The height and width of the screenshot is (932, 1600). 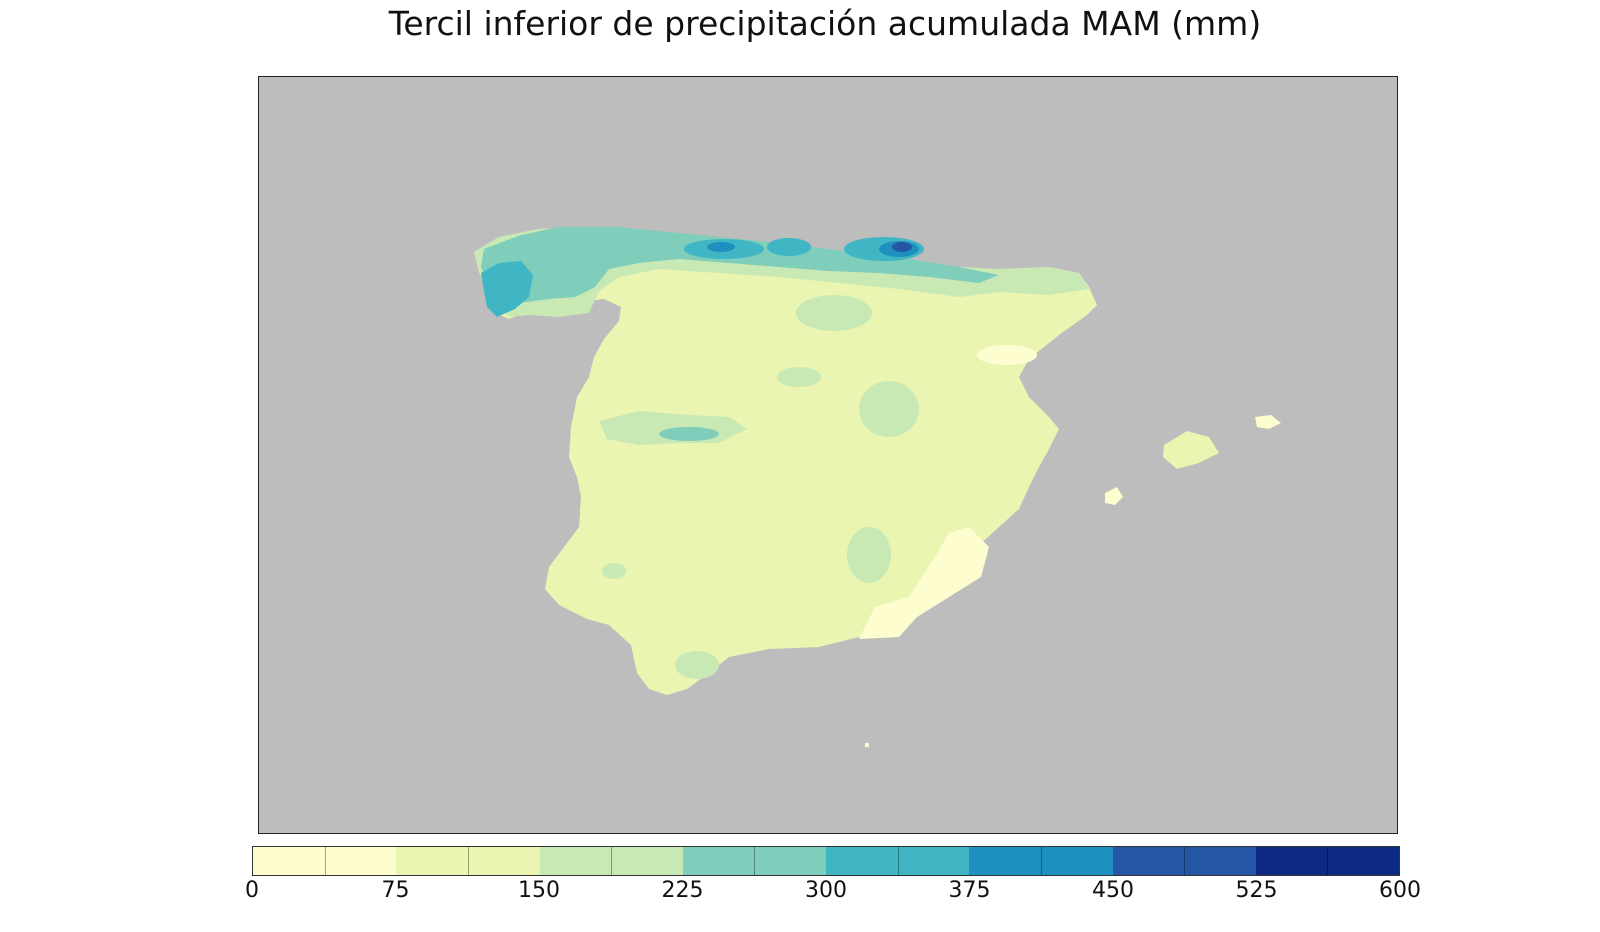 What do you see at coordinates (902, 247) in the screenshot?
I see `navarra-peak` at bounding box center [902, 247].